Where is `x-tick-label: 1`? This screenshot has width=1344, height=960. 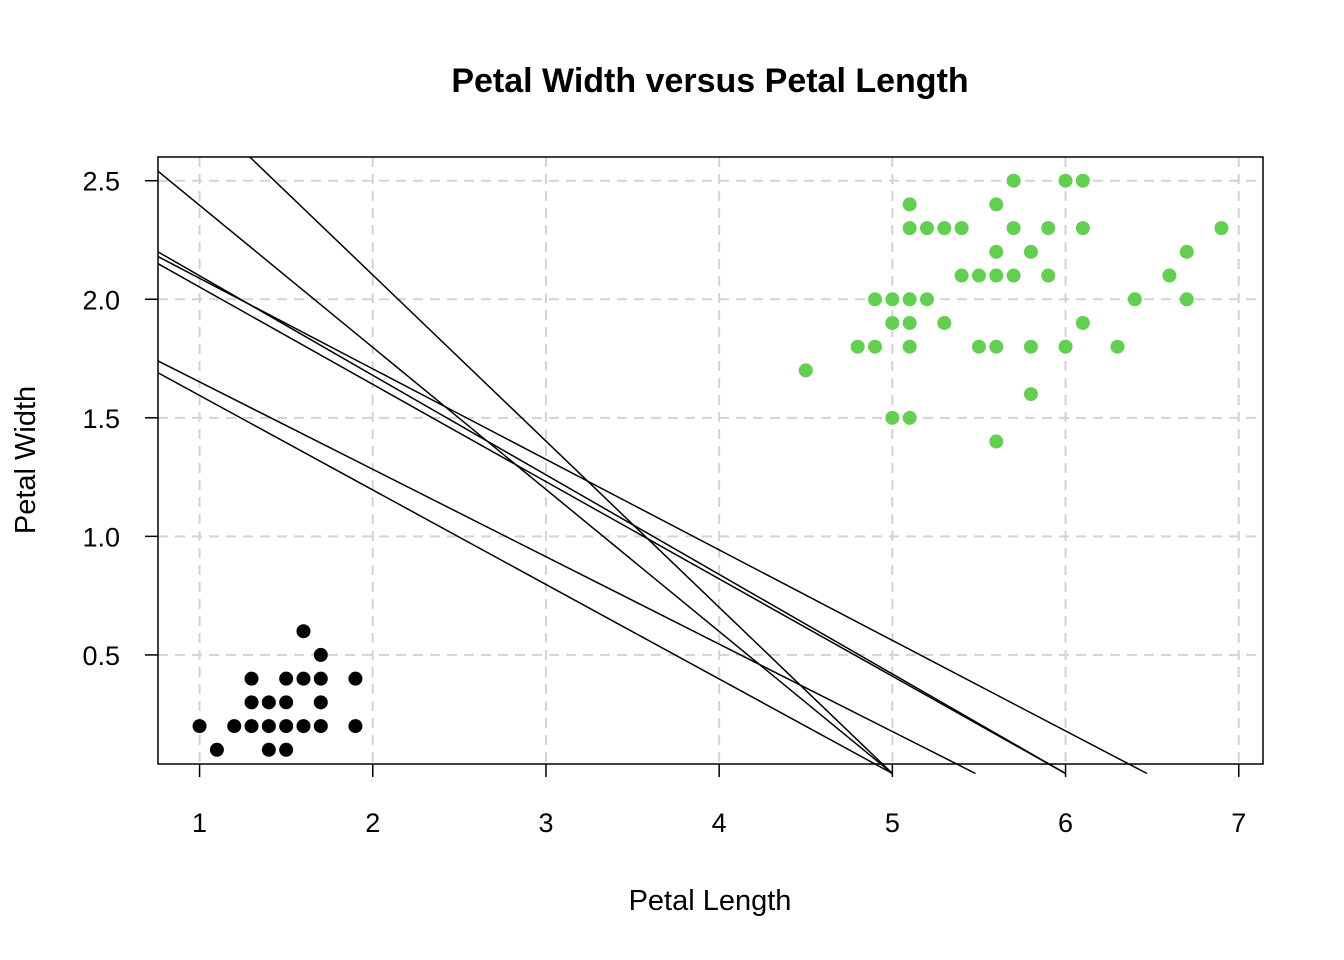
x-tick-label: 1 is located at coordinates (199, 823).